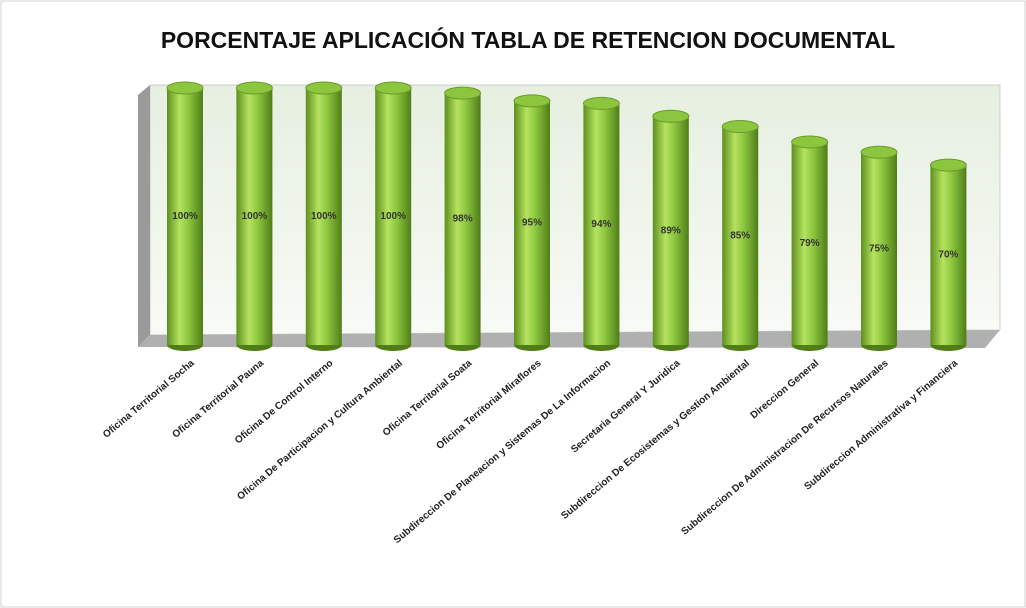 The height and width of the screenshot is (608, 1026). What do you see at coordinates (144, 216) in the screenshot?
I see `side-wall` at bounding box center [144, 216].